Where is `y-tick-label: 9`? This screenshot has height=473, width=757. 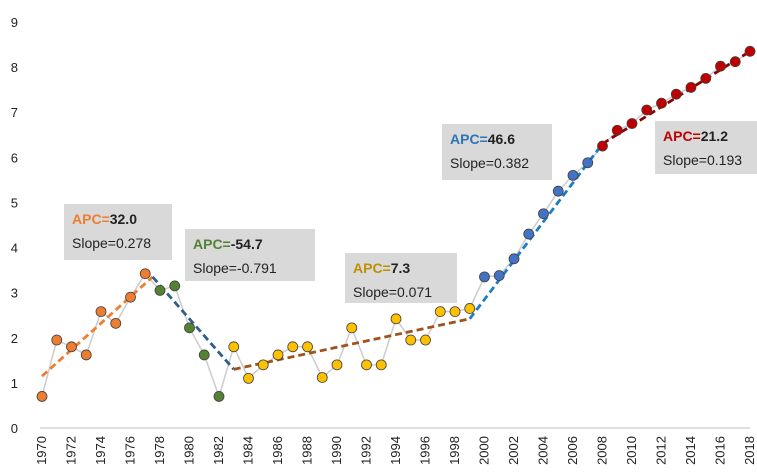
y-tick-label: 9 is located at coordinates (14, 22).